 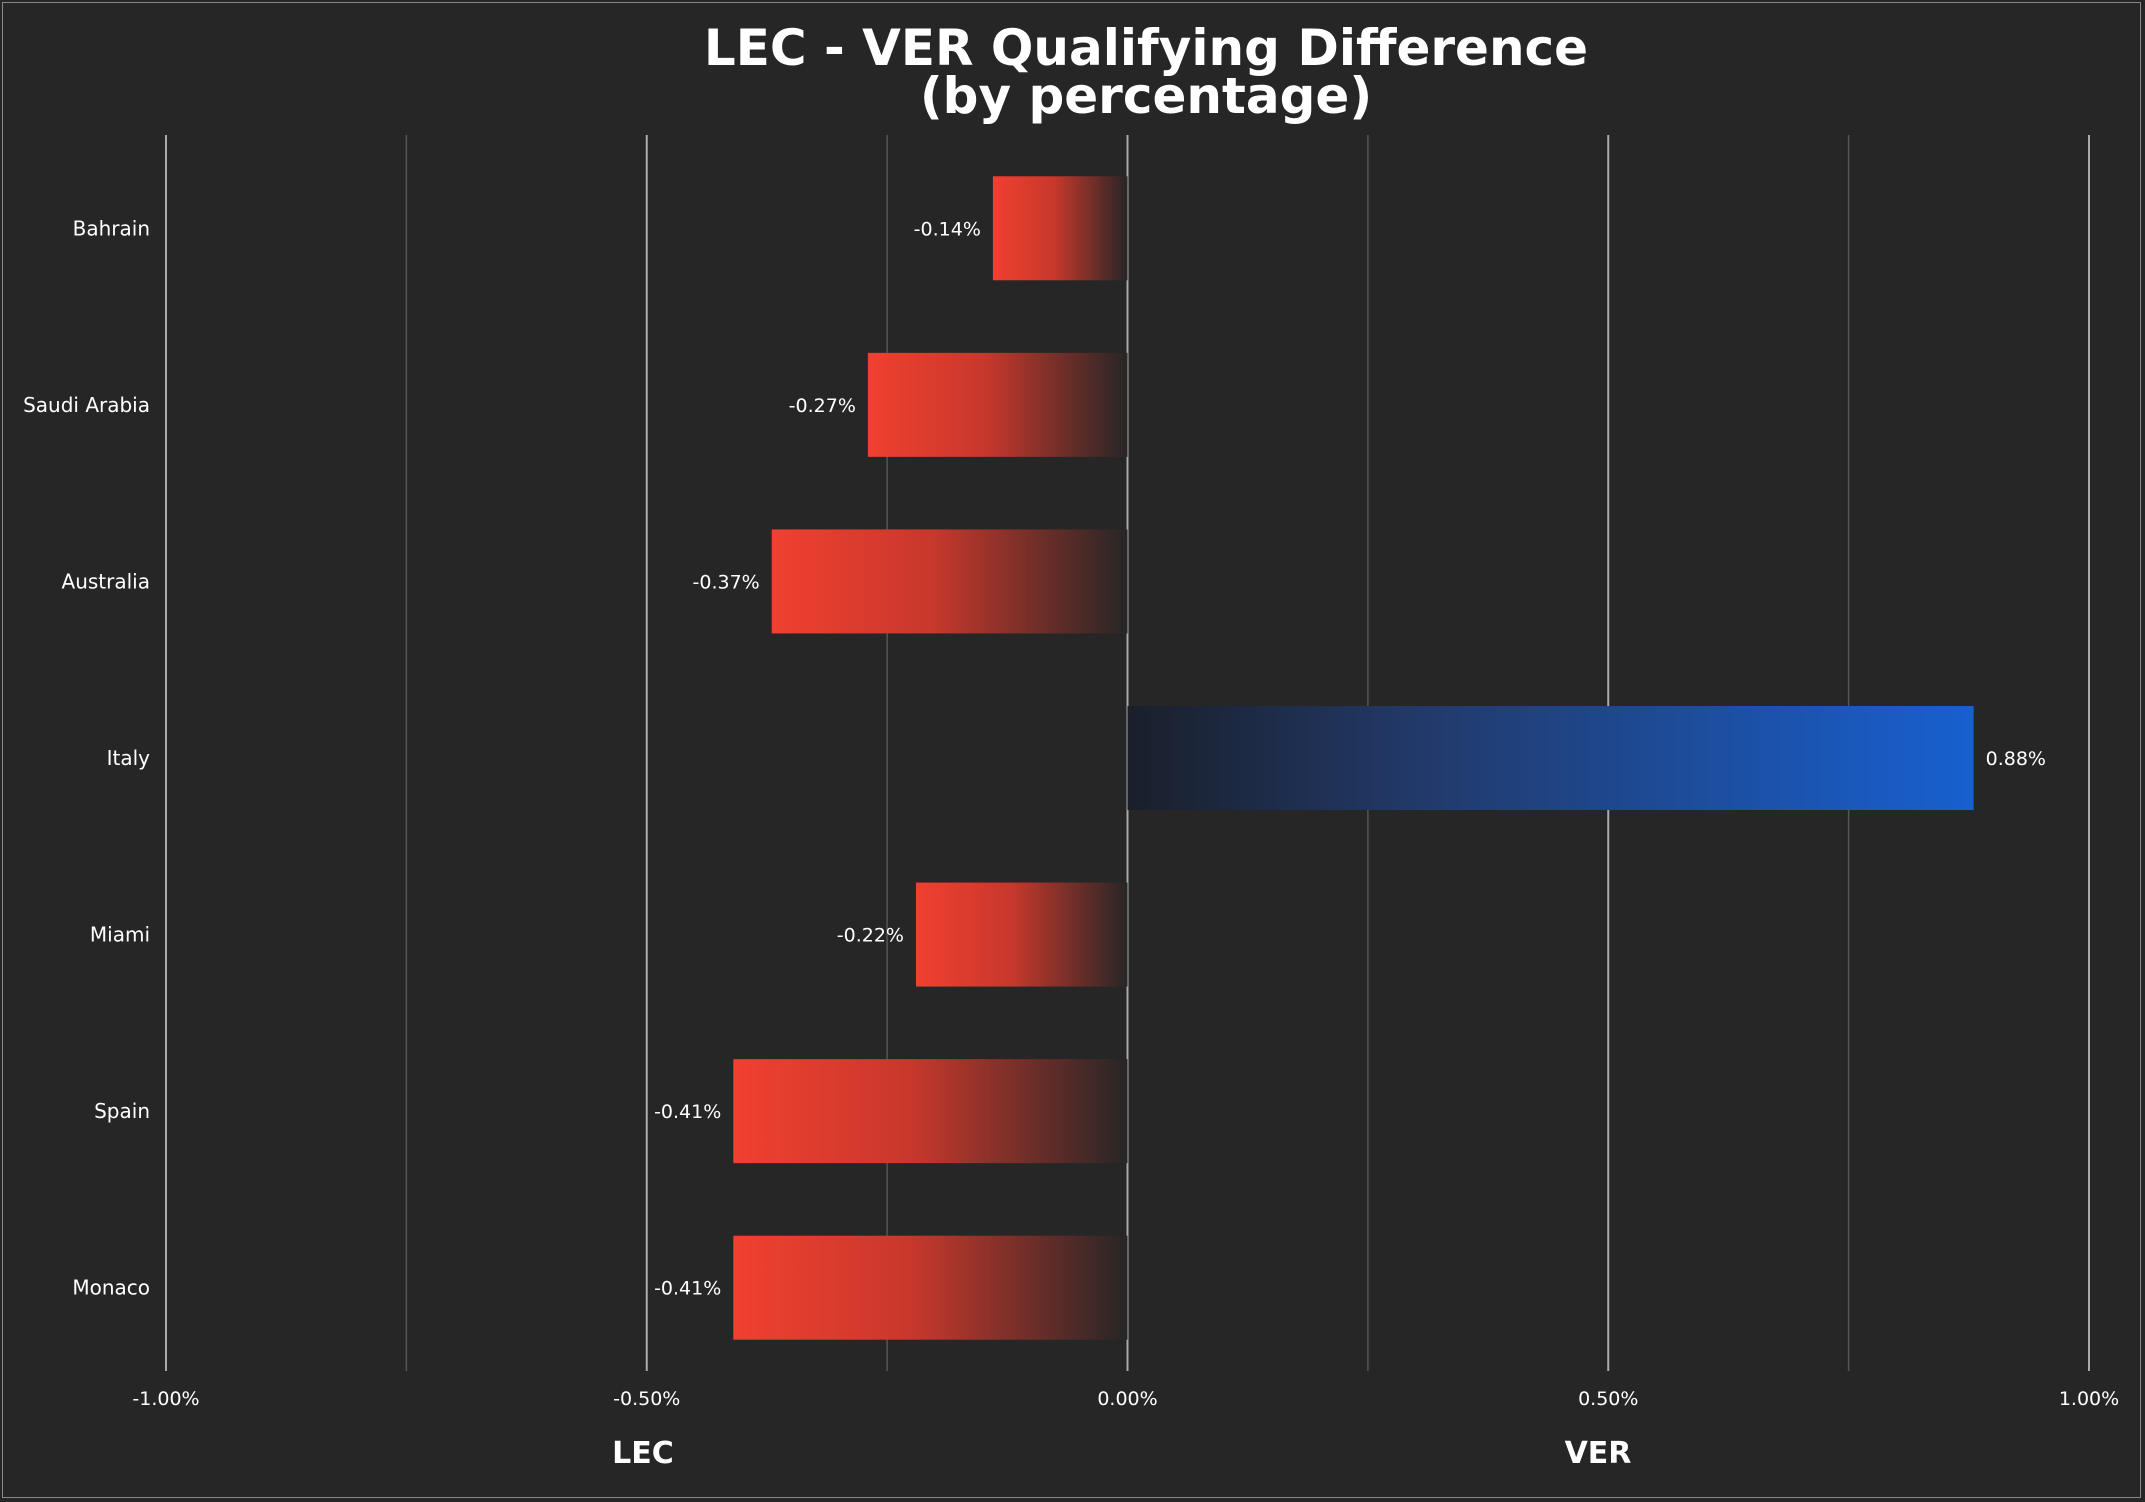 What do you see at coordinates (870, 936) in the screenshot?
I see `data-label: -0.22%` at bounding box center [870, 936].